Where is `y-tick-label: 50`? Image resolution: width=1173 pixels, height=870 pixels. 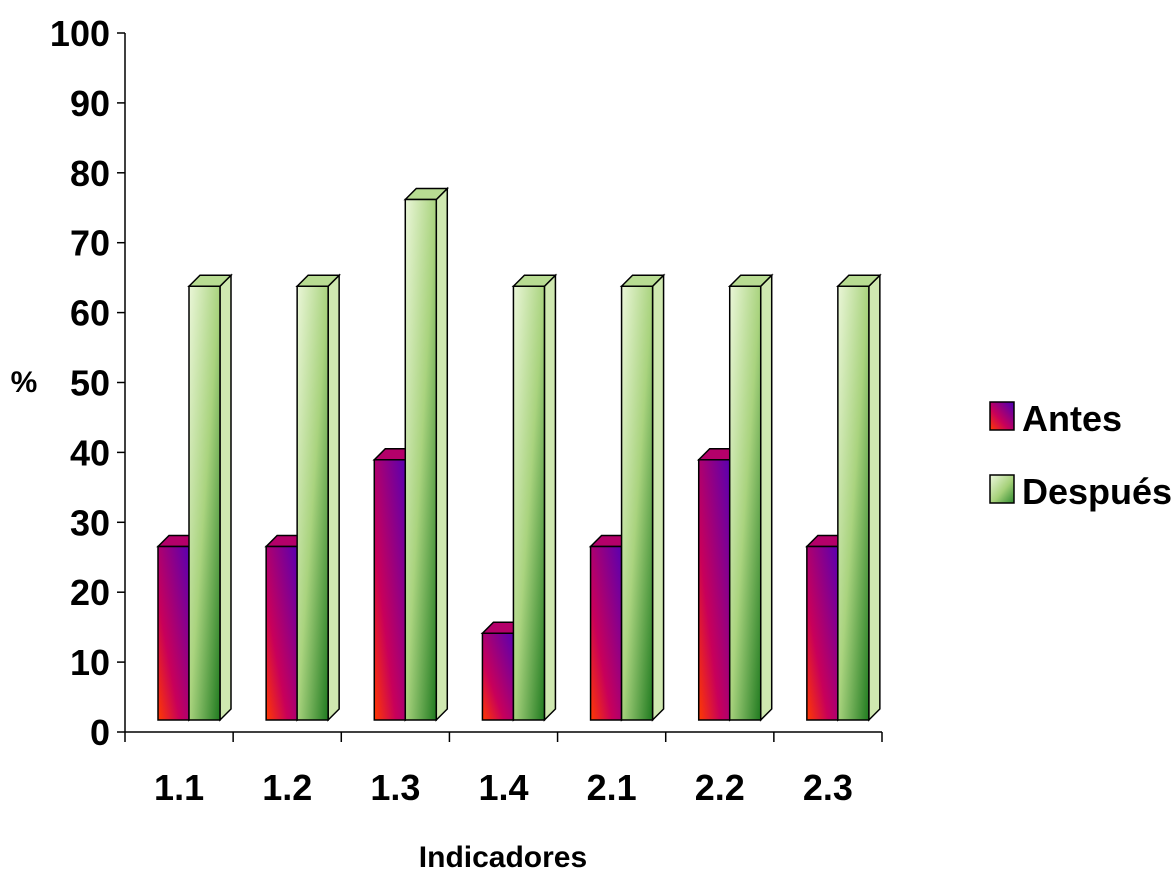
y-tick-label: 50 is located at coordinates (90, 383).